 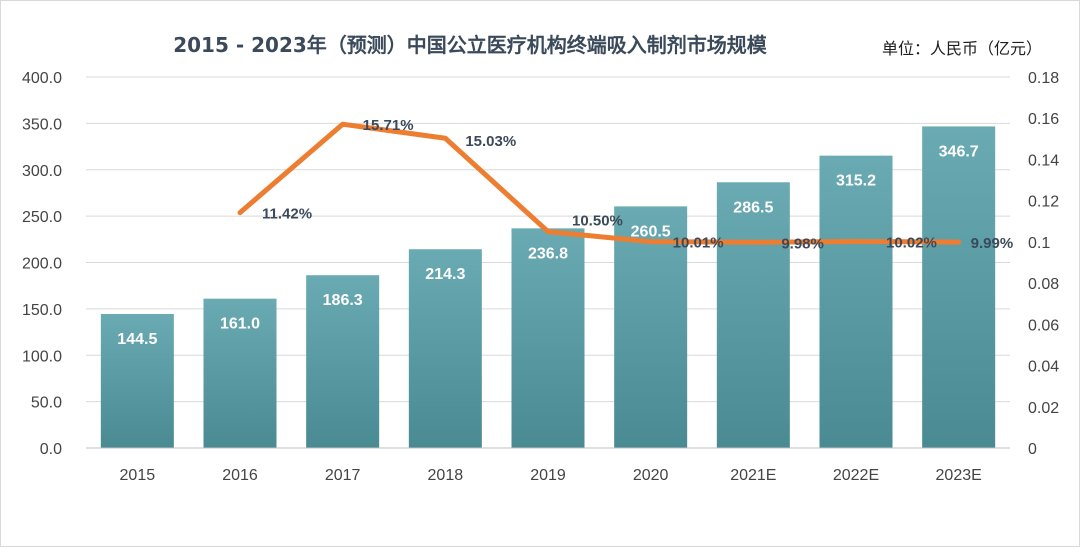 I want to click on x-tick-label: 2017, so click(x=343, y=475).